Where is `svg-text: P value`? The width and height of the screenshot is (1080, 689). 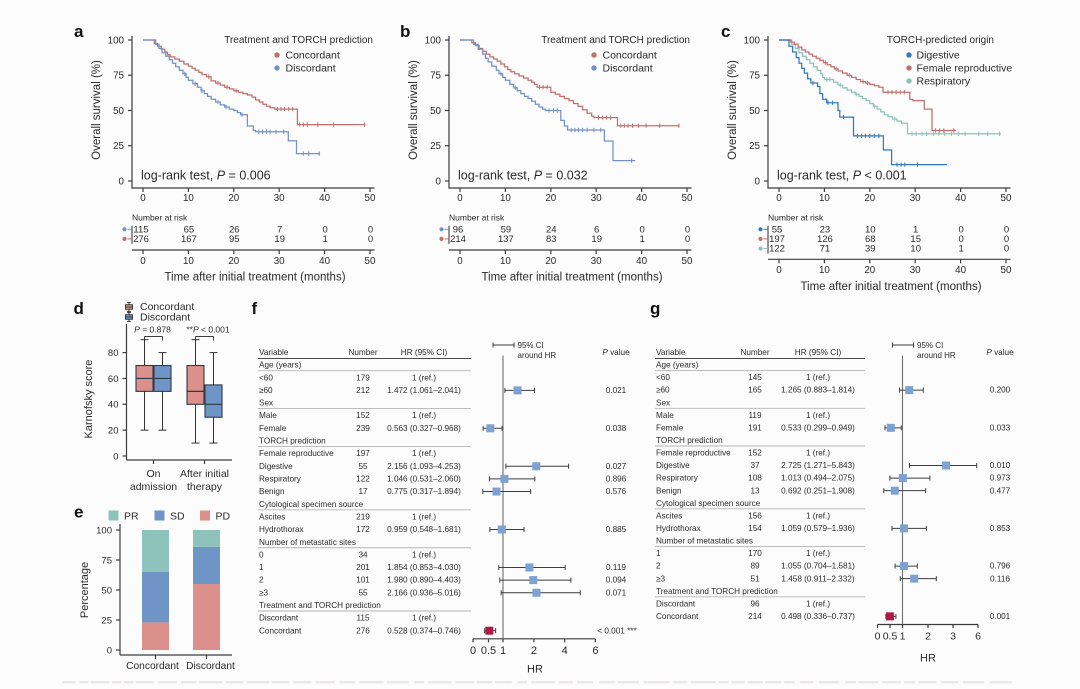 svg-text: P value is located at coordinates (616, 352).